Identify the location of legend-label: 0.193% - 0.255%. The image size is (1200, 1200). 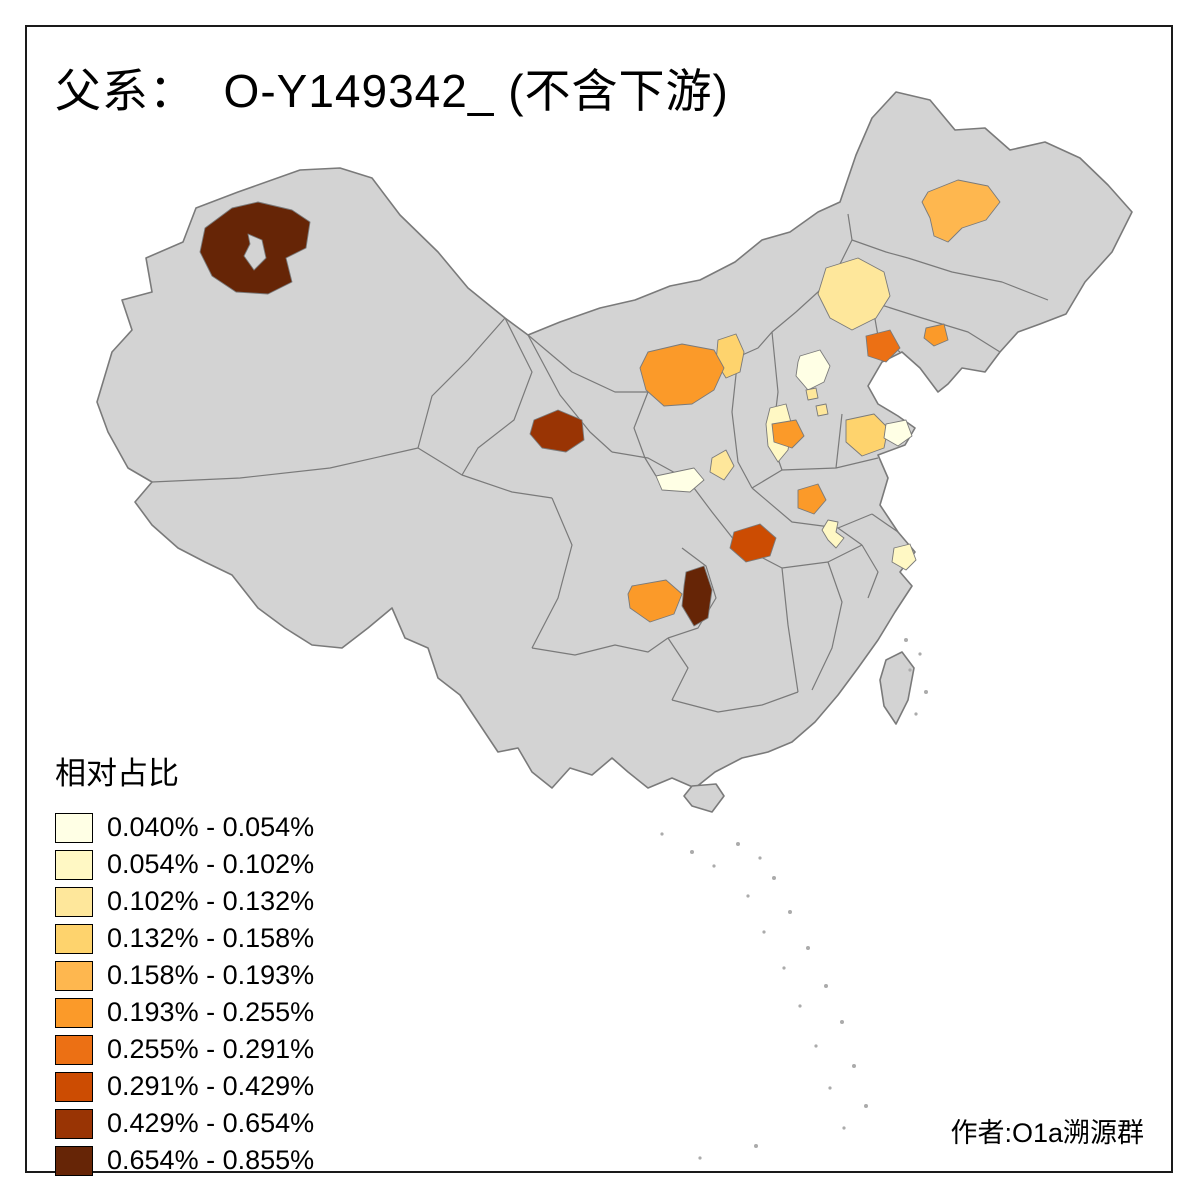
(211, 1012).